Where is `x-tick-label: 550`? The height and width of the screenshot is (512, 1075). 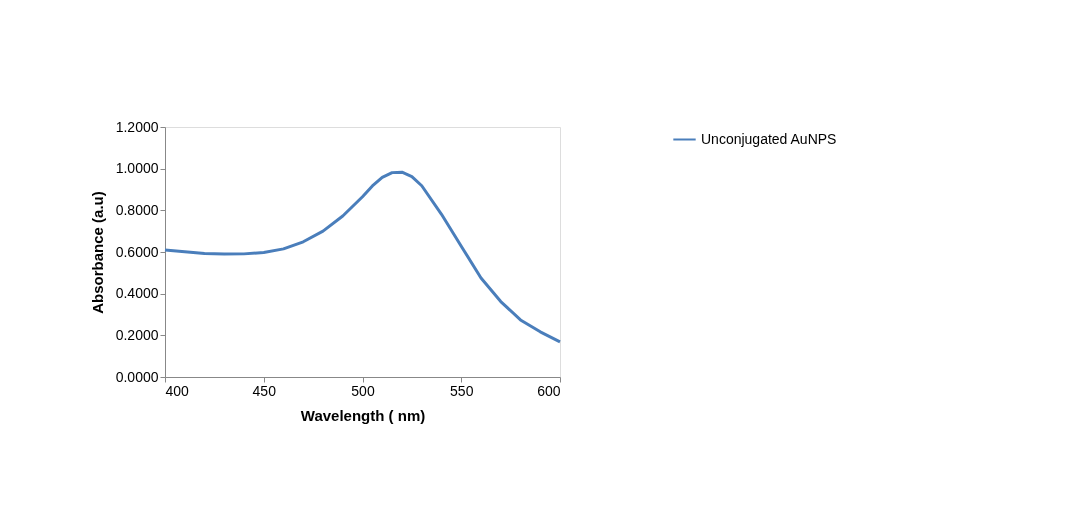
x-tick-label: 550 is located at coordinates (462, 390).